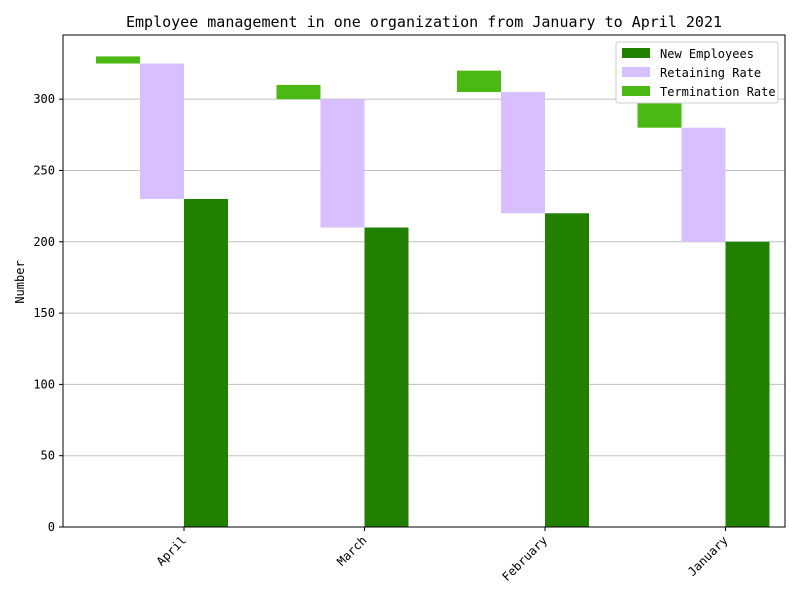  I want to click on y-tick-label: 0, so click(51, 527).